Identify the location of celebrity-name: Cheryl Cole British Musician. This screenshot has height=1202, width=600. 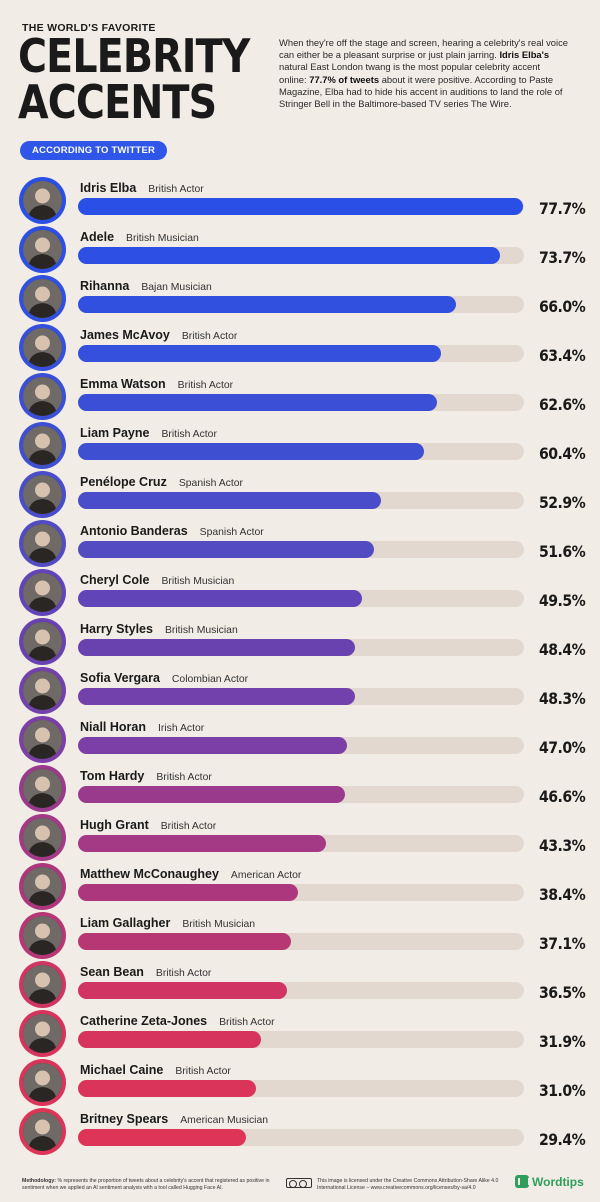
(157, 580).